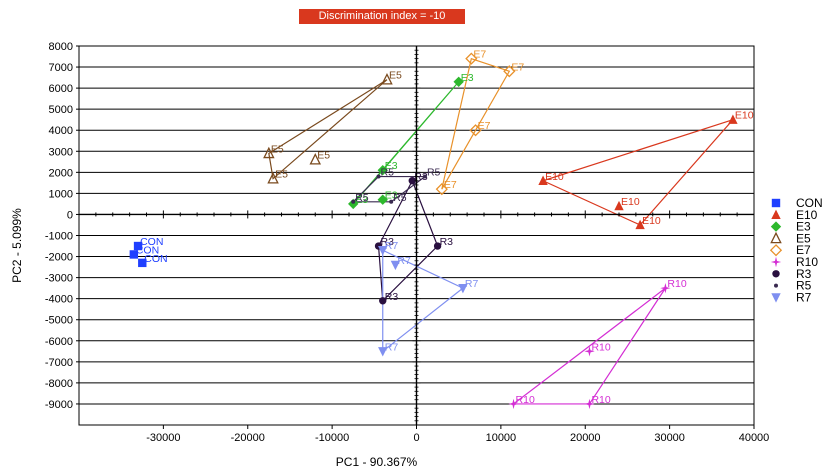 The image size is (838, 471). What do you see at coordinates (416, 438) in the screenshot?
I see `x-tick-label: 0` at bounding box center [416, 438].